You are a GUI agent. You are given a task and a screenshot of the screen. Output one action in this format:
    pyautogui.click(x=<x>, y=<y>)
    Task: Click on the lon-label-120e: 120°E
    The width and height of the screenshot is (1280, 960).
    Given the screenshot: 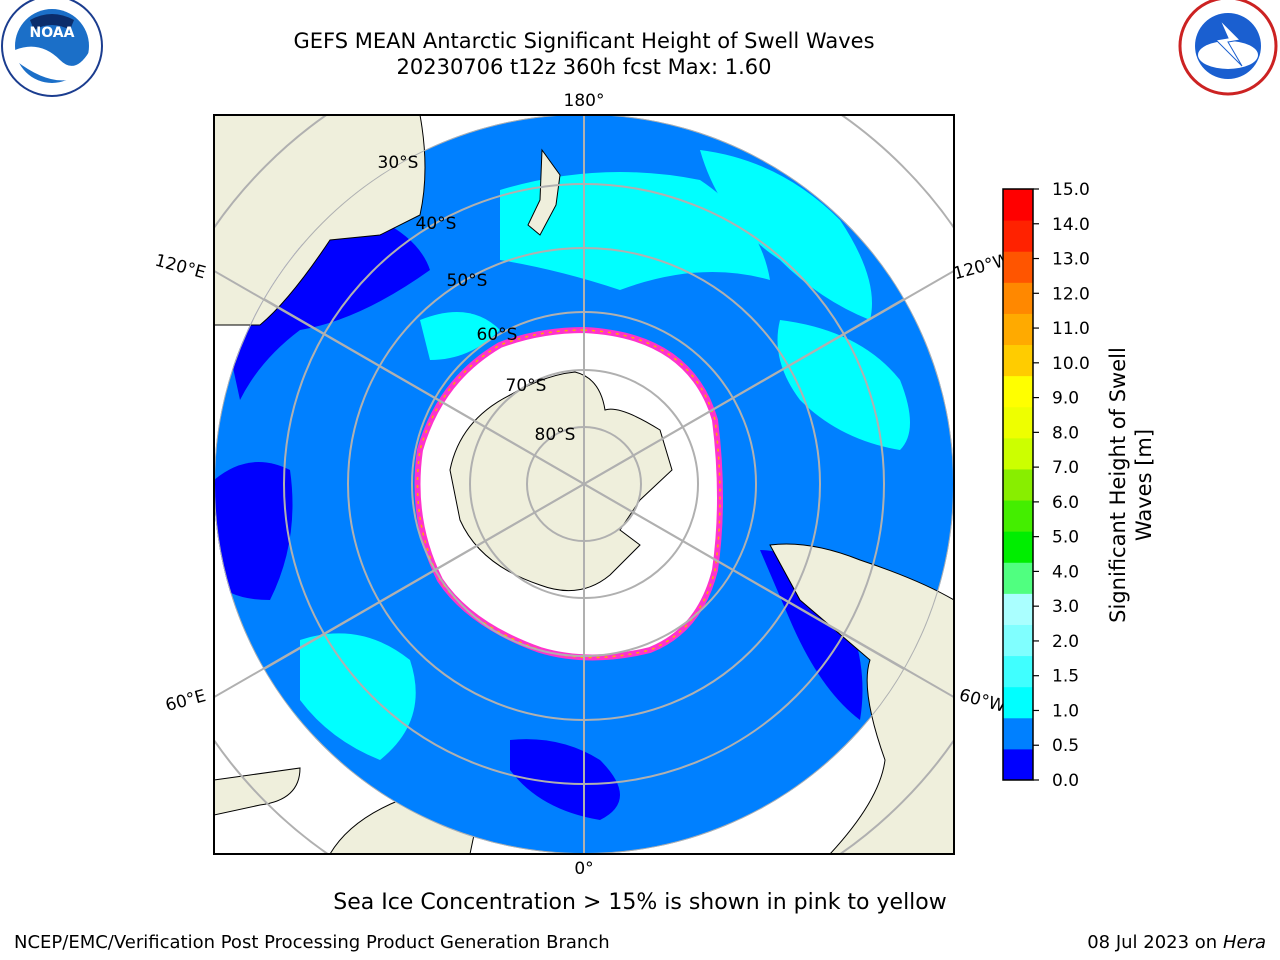 What is the action you would take?
    pyautogui.click(x=180, y=267)
    